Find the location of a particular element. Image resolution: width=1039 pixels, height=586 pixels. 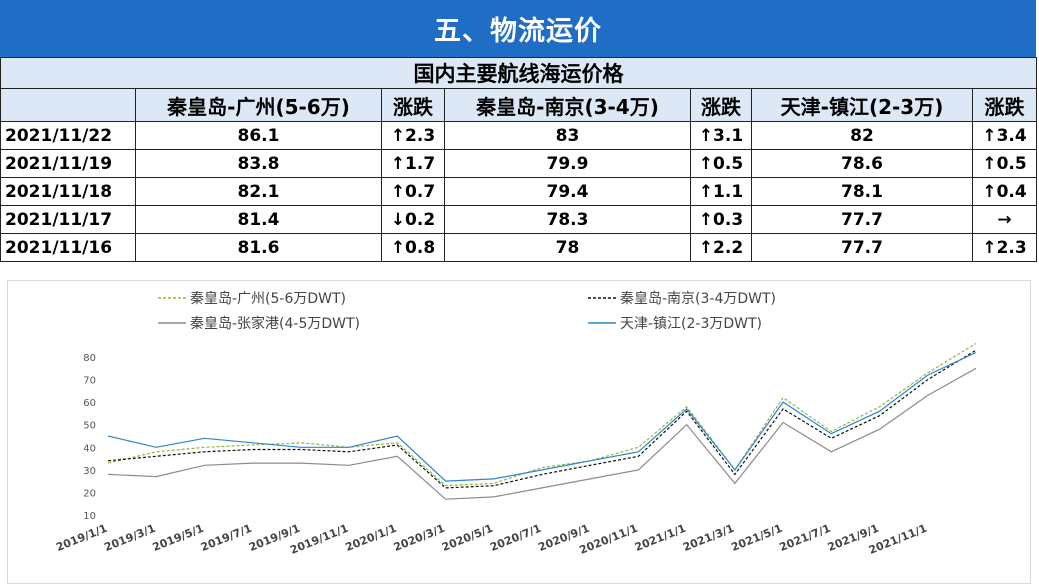

x-tick-label: 2020/1/1 is located at coordinates (371, 538).